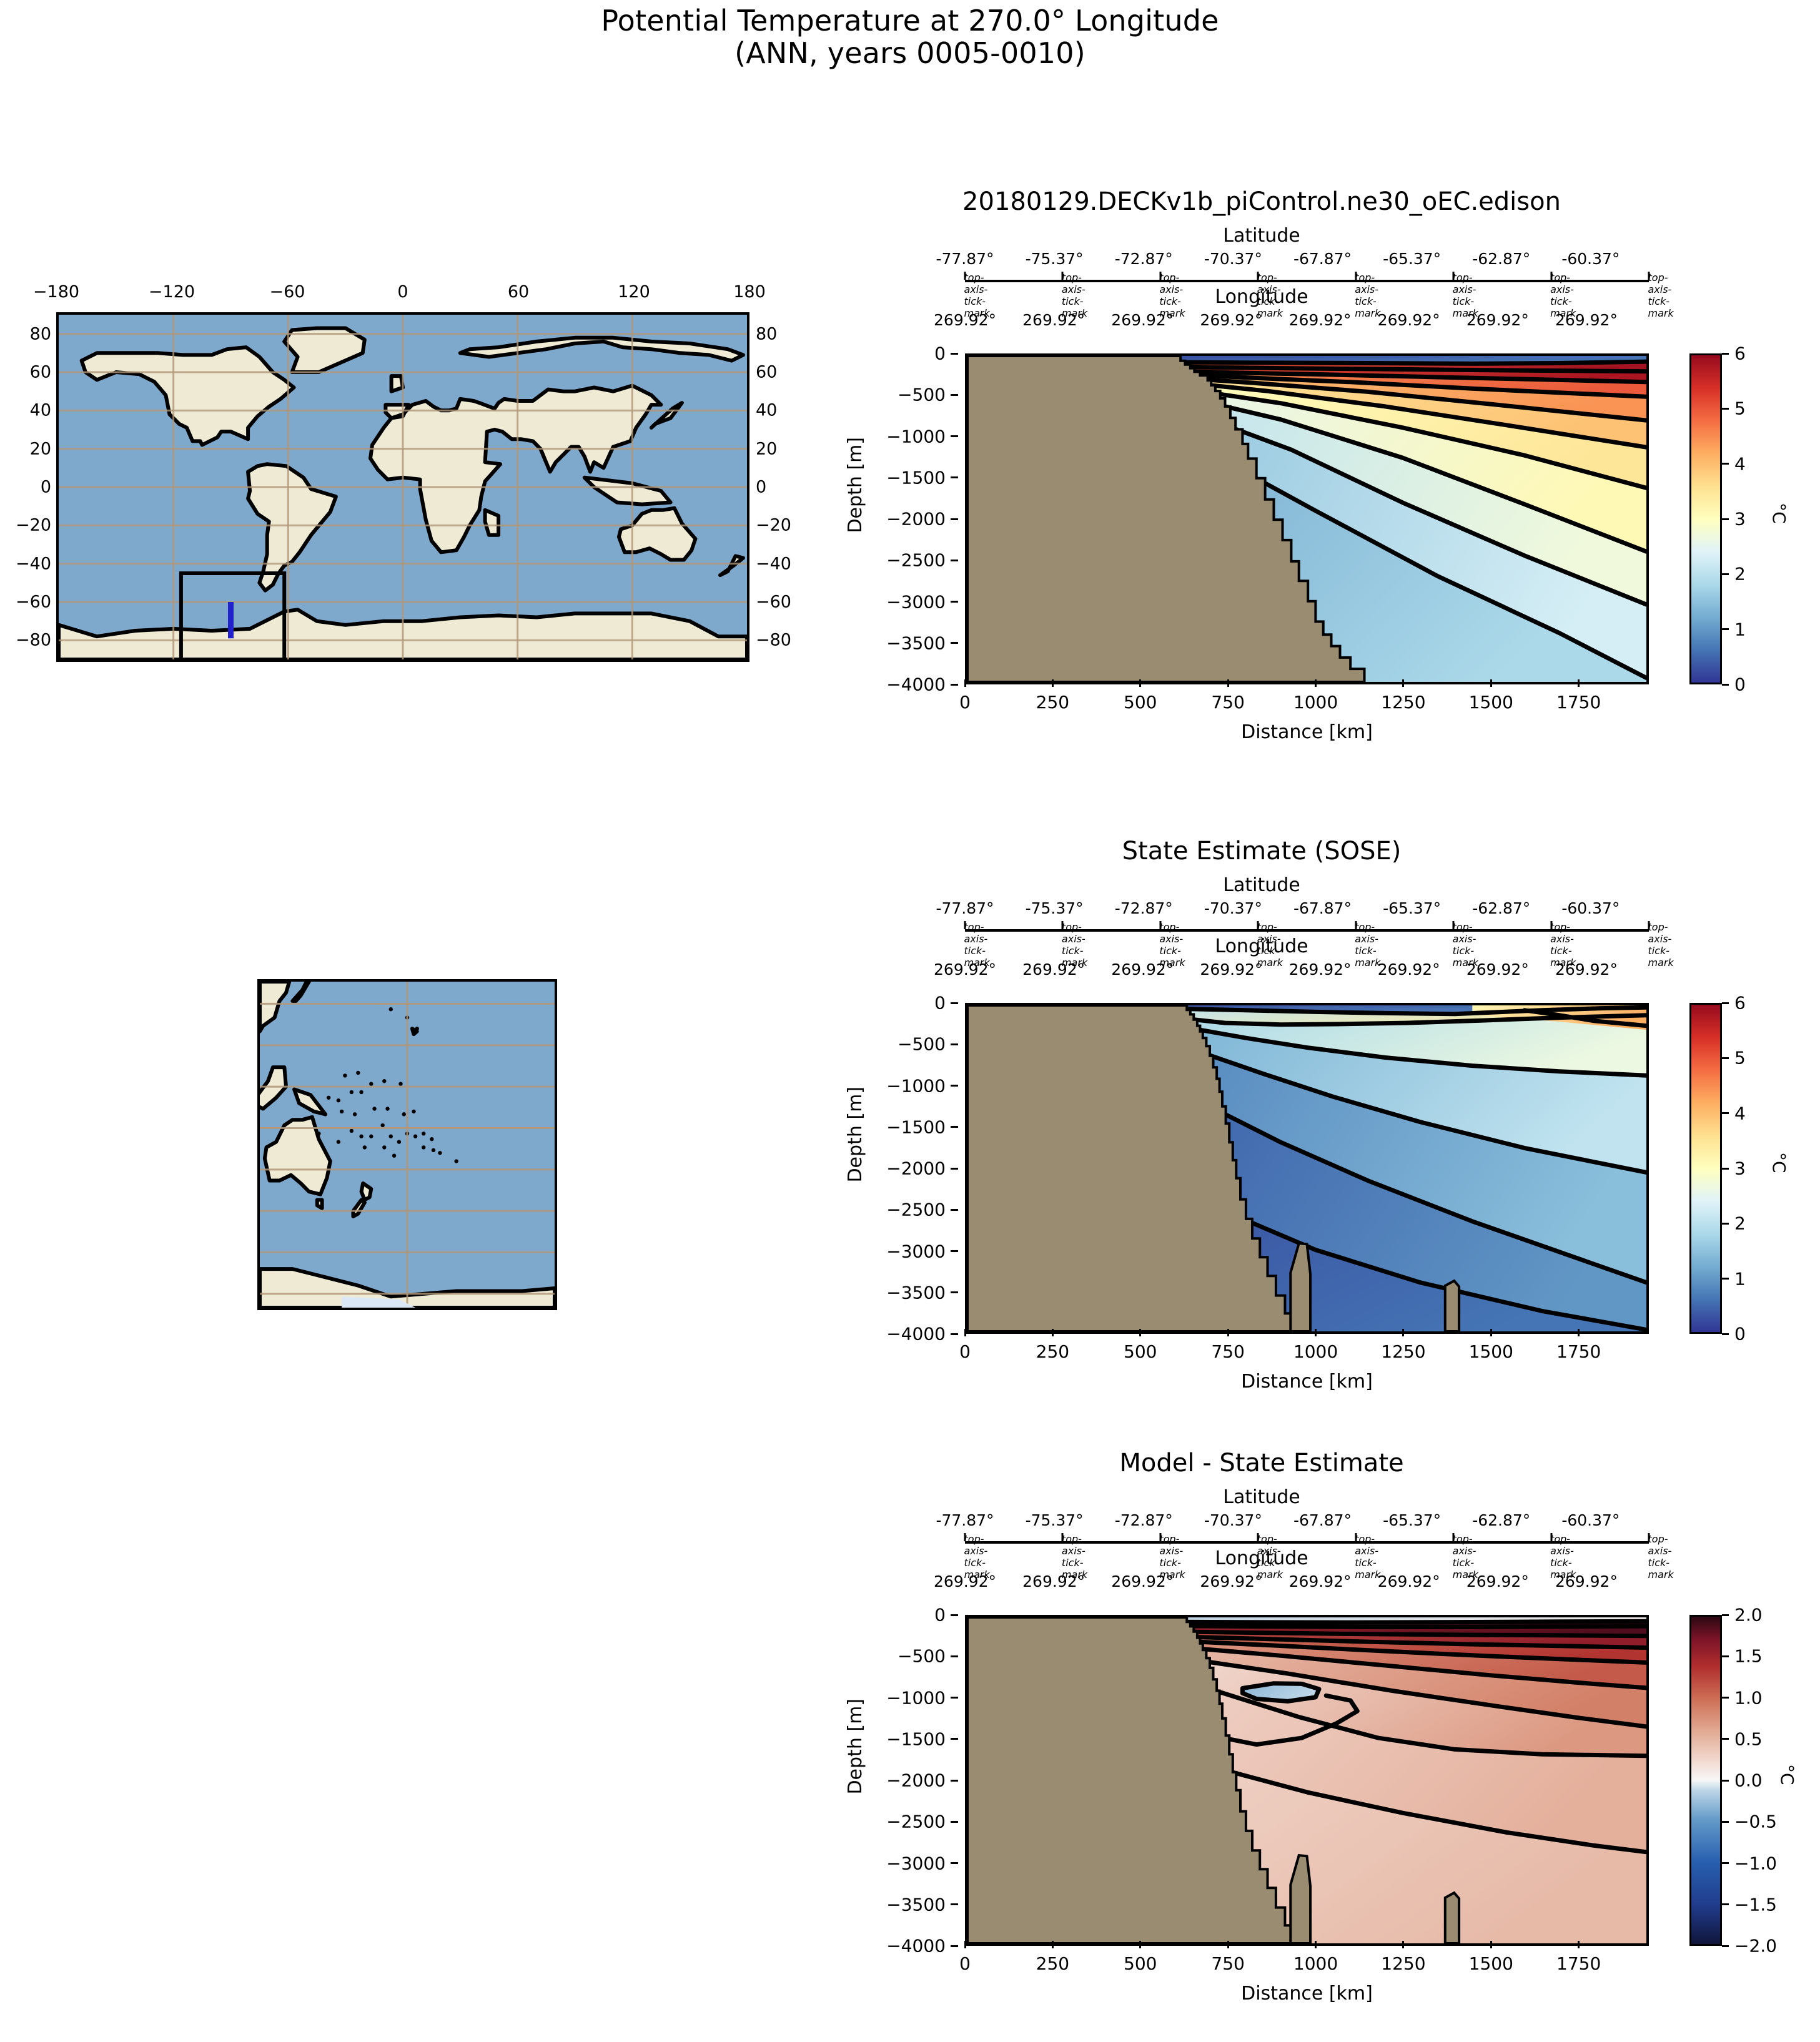 Image resolution: width=1820 pixels, height=2042 pixels. I want to click on x-tick-label: 1250, so click(1404, 1351).